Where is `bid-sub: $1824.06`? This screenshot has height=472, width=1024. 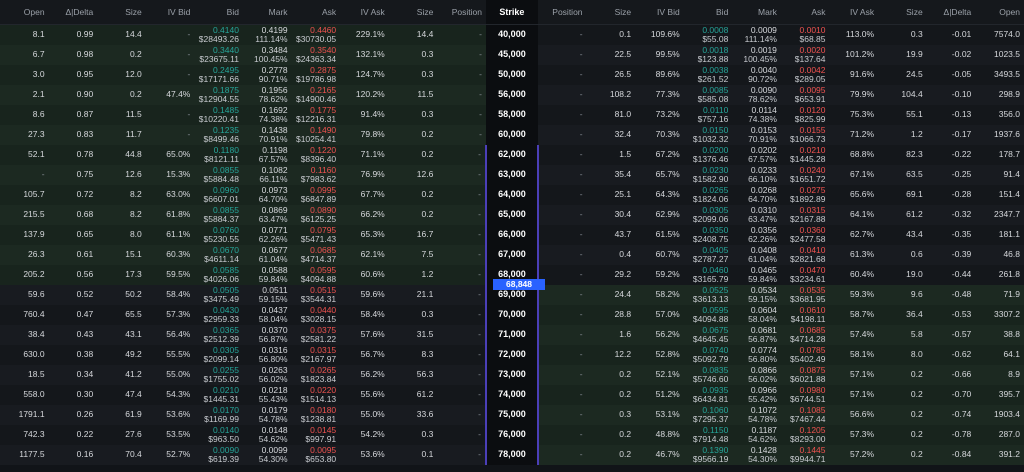
bid-sub: $1824.06 is located at coordinates (710, 199).